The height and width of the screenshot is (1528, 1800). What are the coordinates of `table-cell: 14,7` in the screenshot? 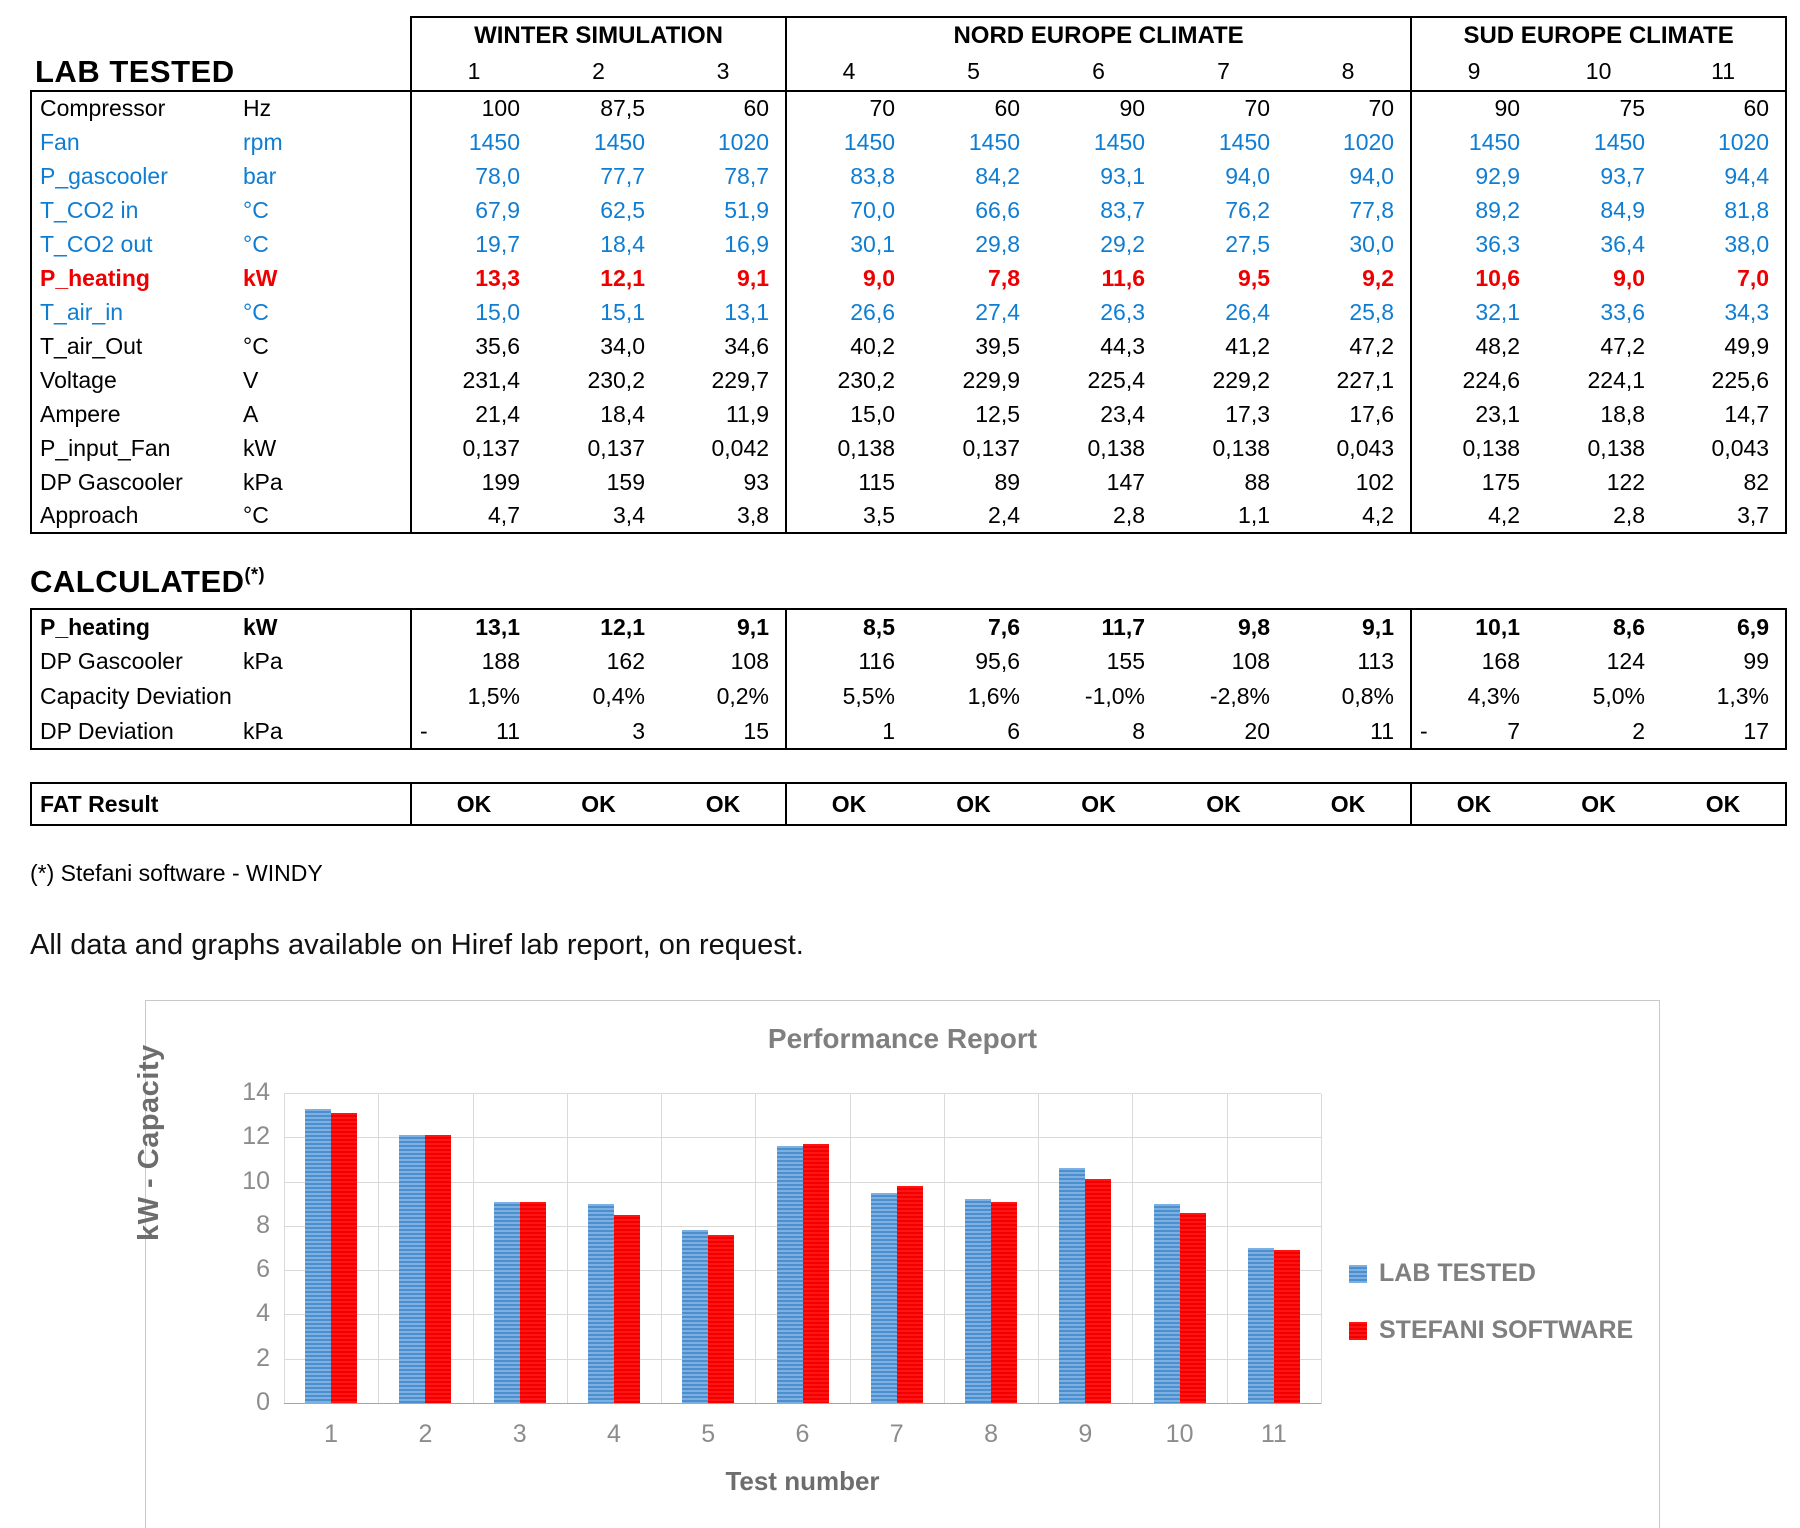 It's located at (1724, 414).